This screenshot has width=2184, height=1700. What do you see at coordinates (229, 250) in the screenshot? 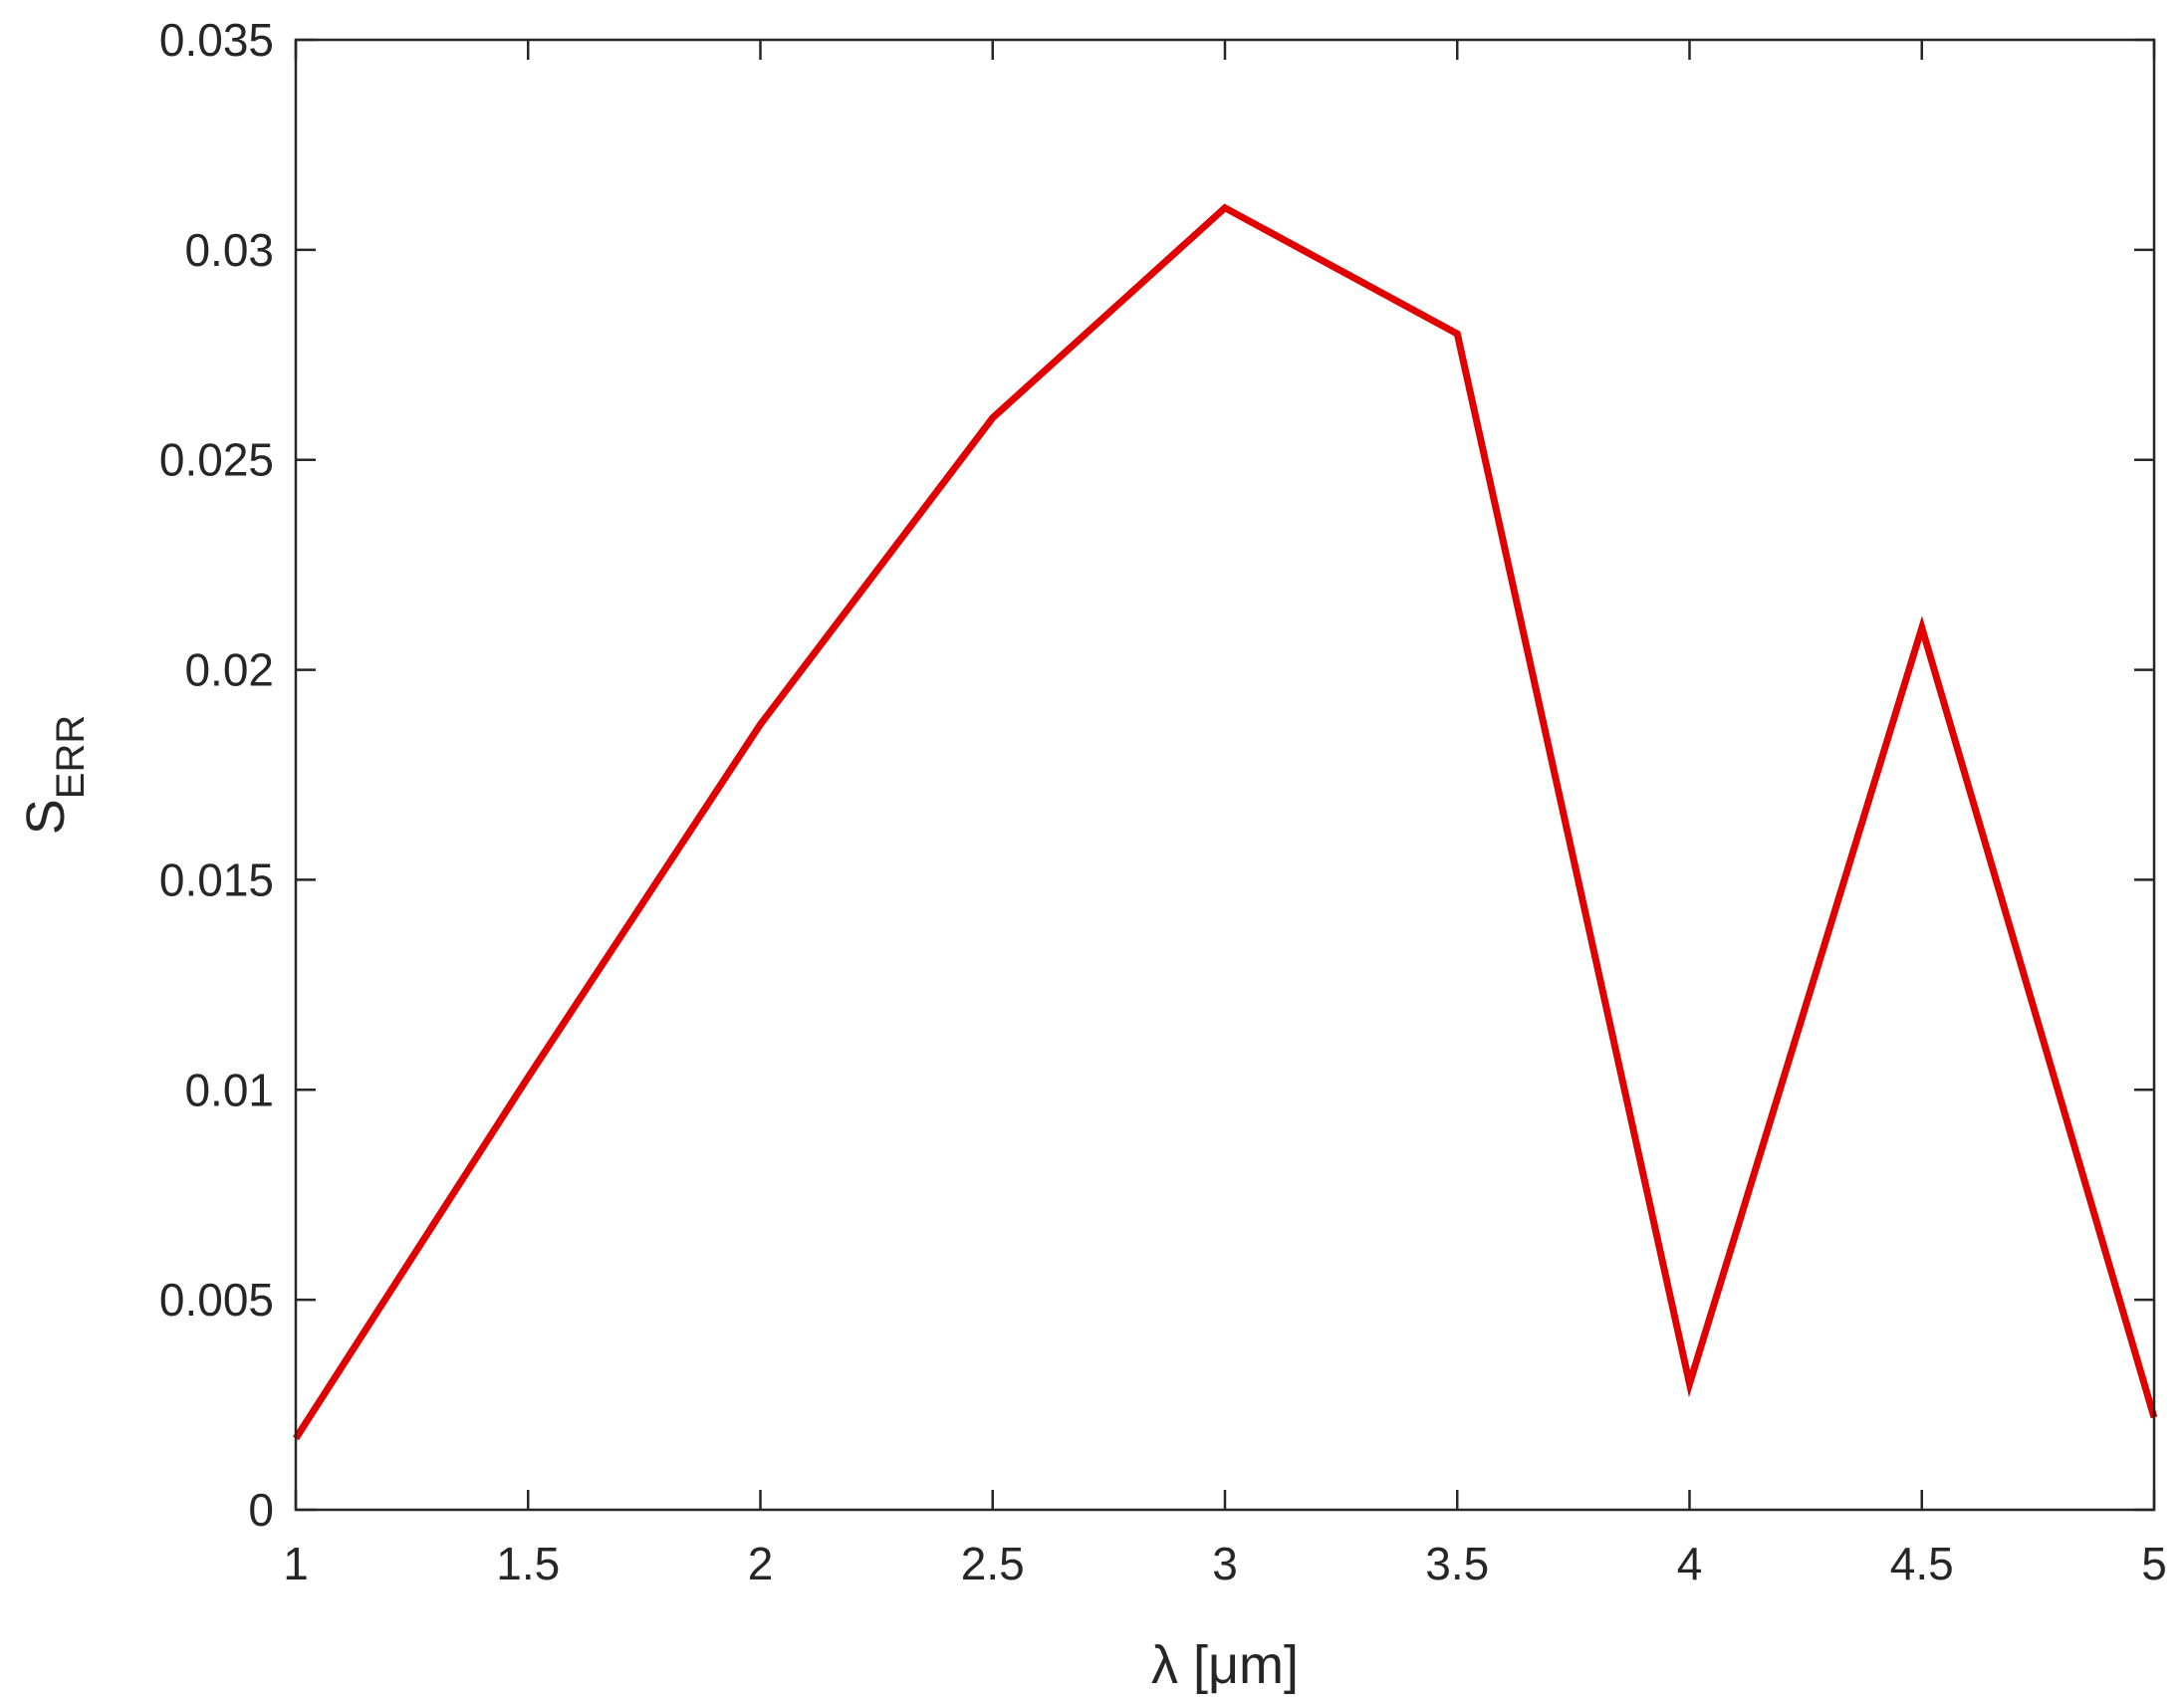
I see `y-tick-label: 0.03` at bounding box center [229, 250].